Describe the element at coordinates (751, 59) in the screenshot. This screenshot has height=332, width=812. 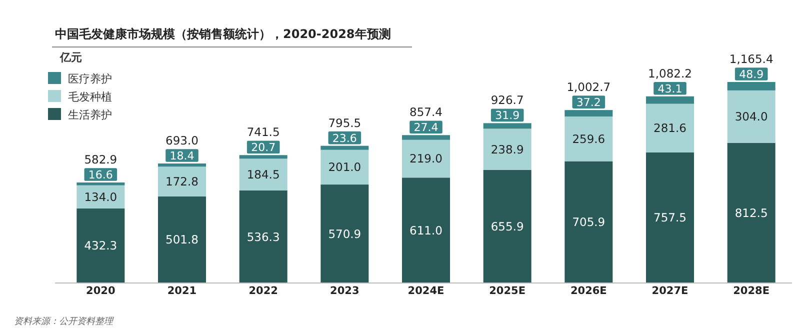
I see `total-label: 1,165.4` at that location.